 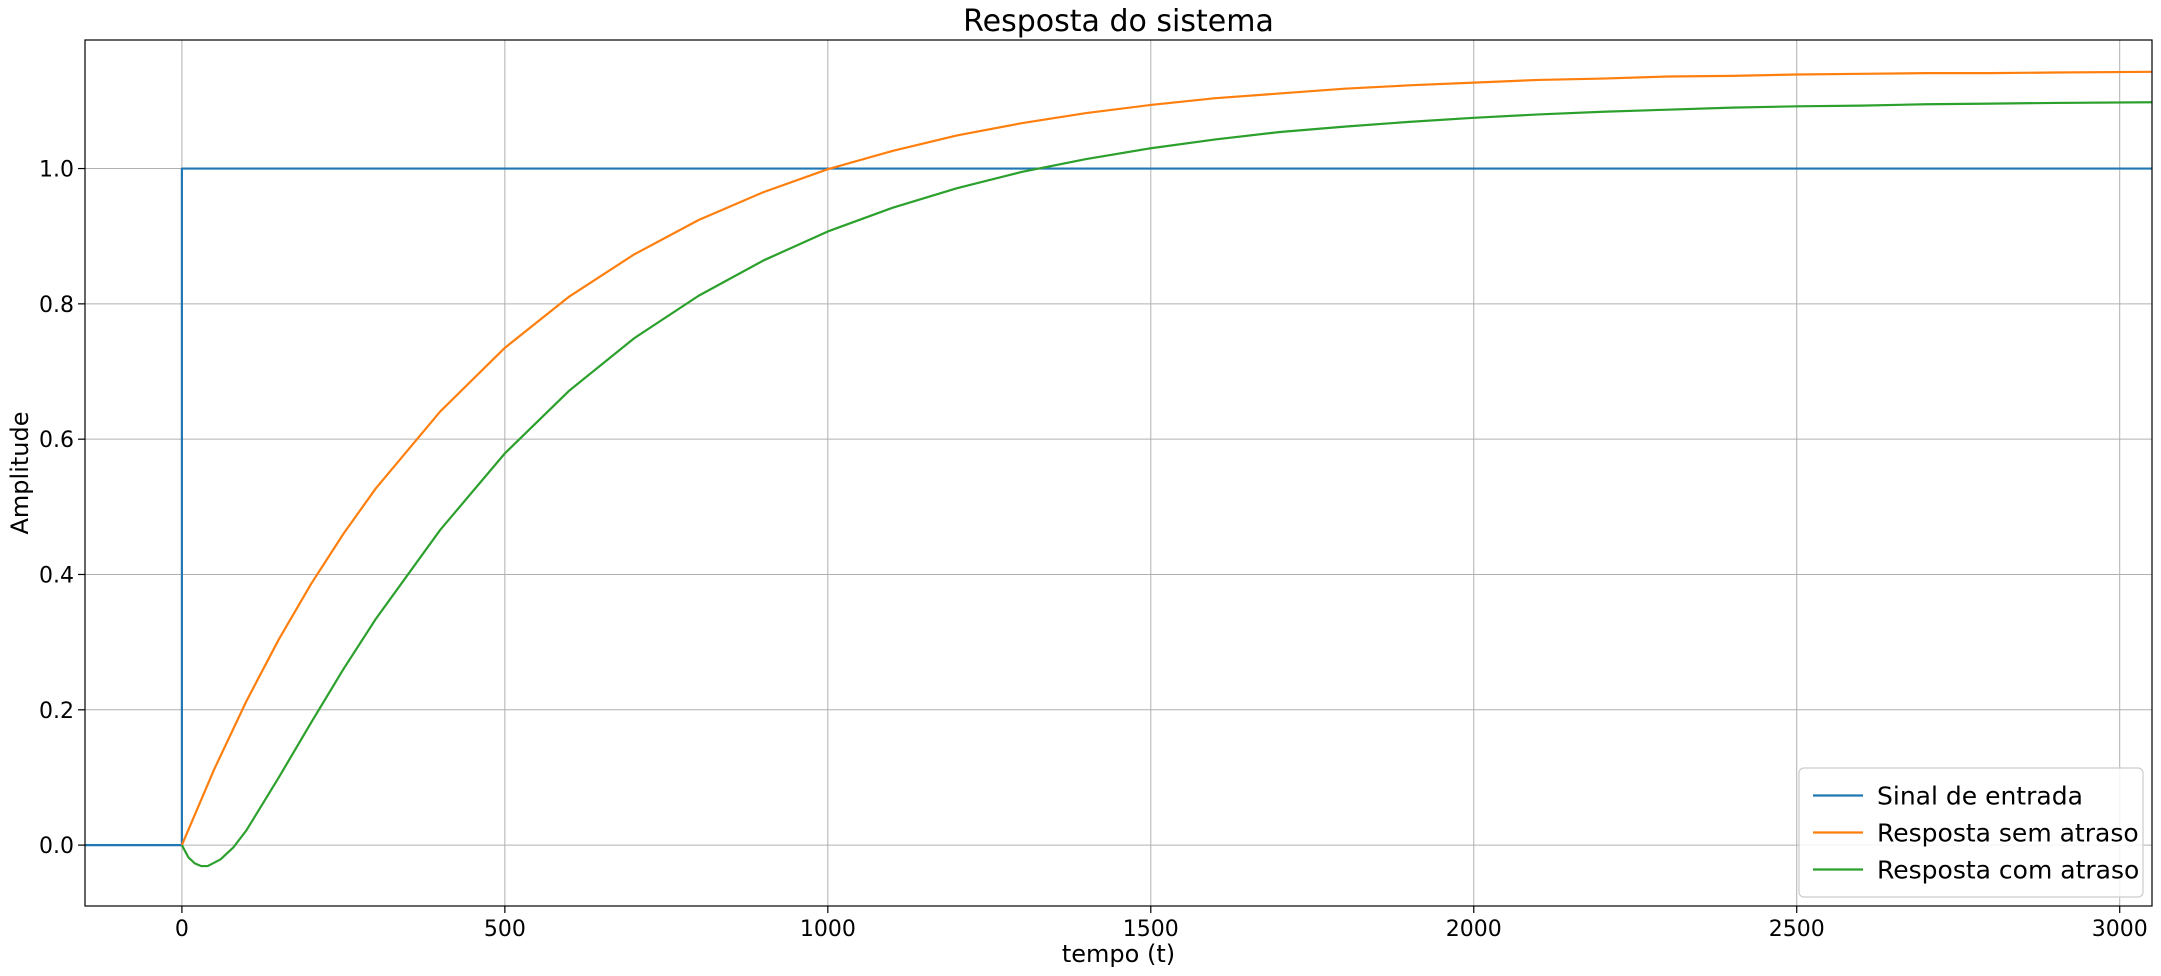 I want to click on legend-label-1: Sinal de entrada, so click(x=1980, y=796).